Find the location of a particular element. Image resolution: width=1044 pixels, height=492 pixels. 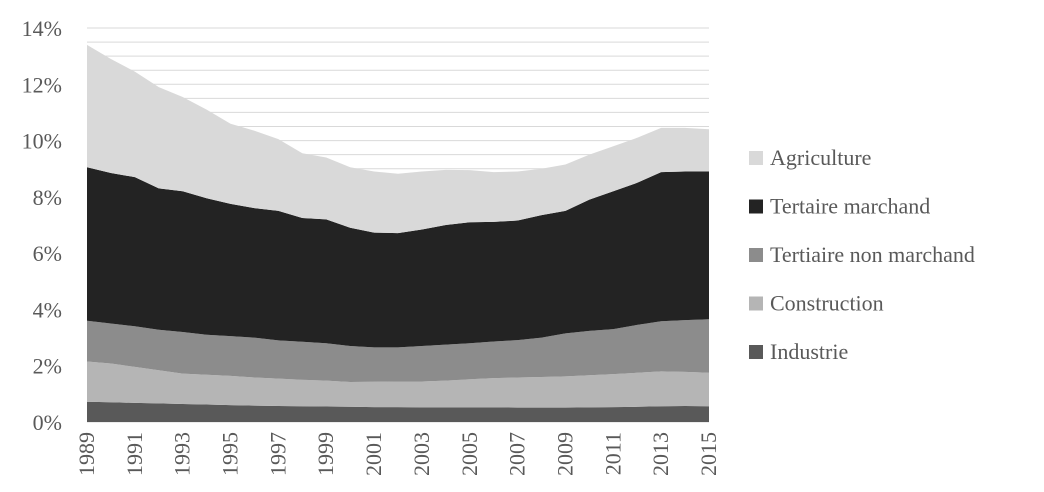

x-tick-label: 2003 is located at coordinates (421, 454).